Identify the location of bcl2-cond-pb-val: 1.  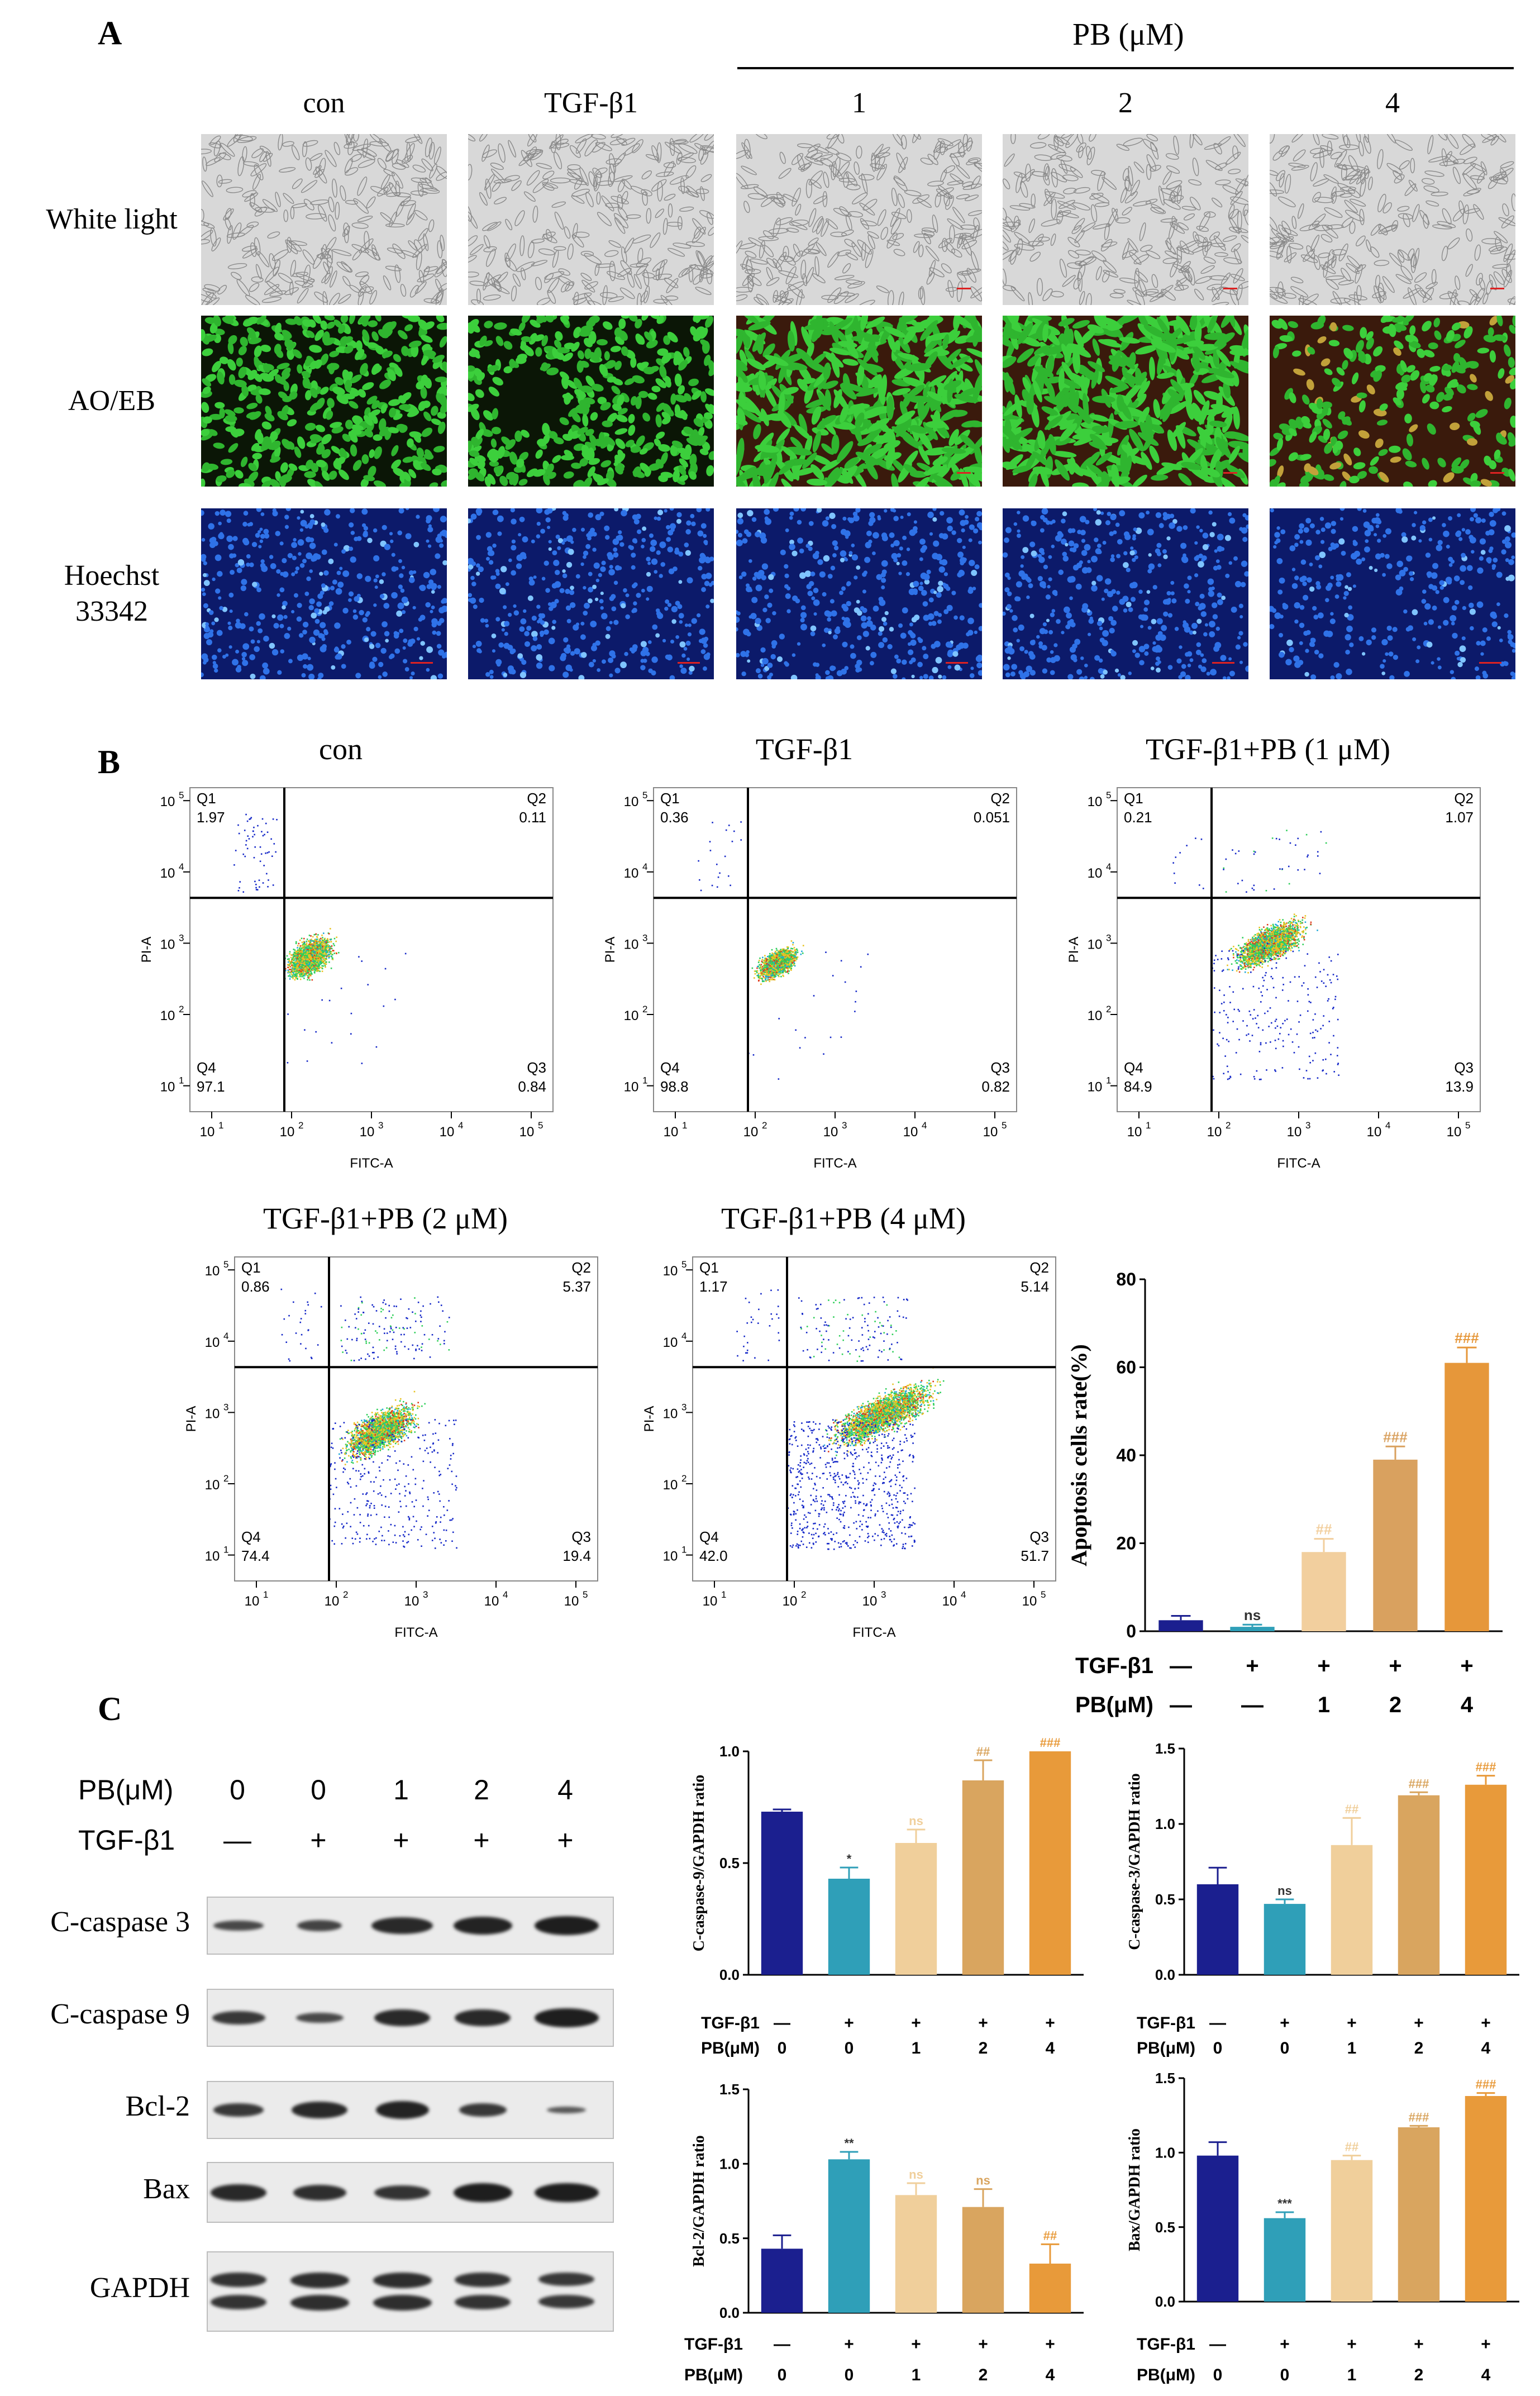
(916, 2375).